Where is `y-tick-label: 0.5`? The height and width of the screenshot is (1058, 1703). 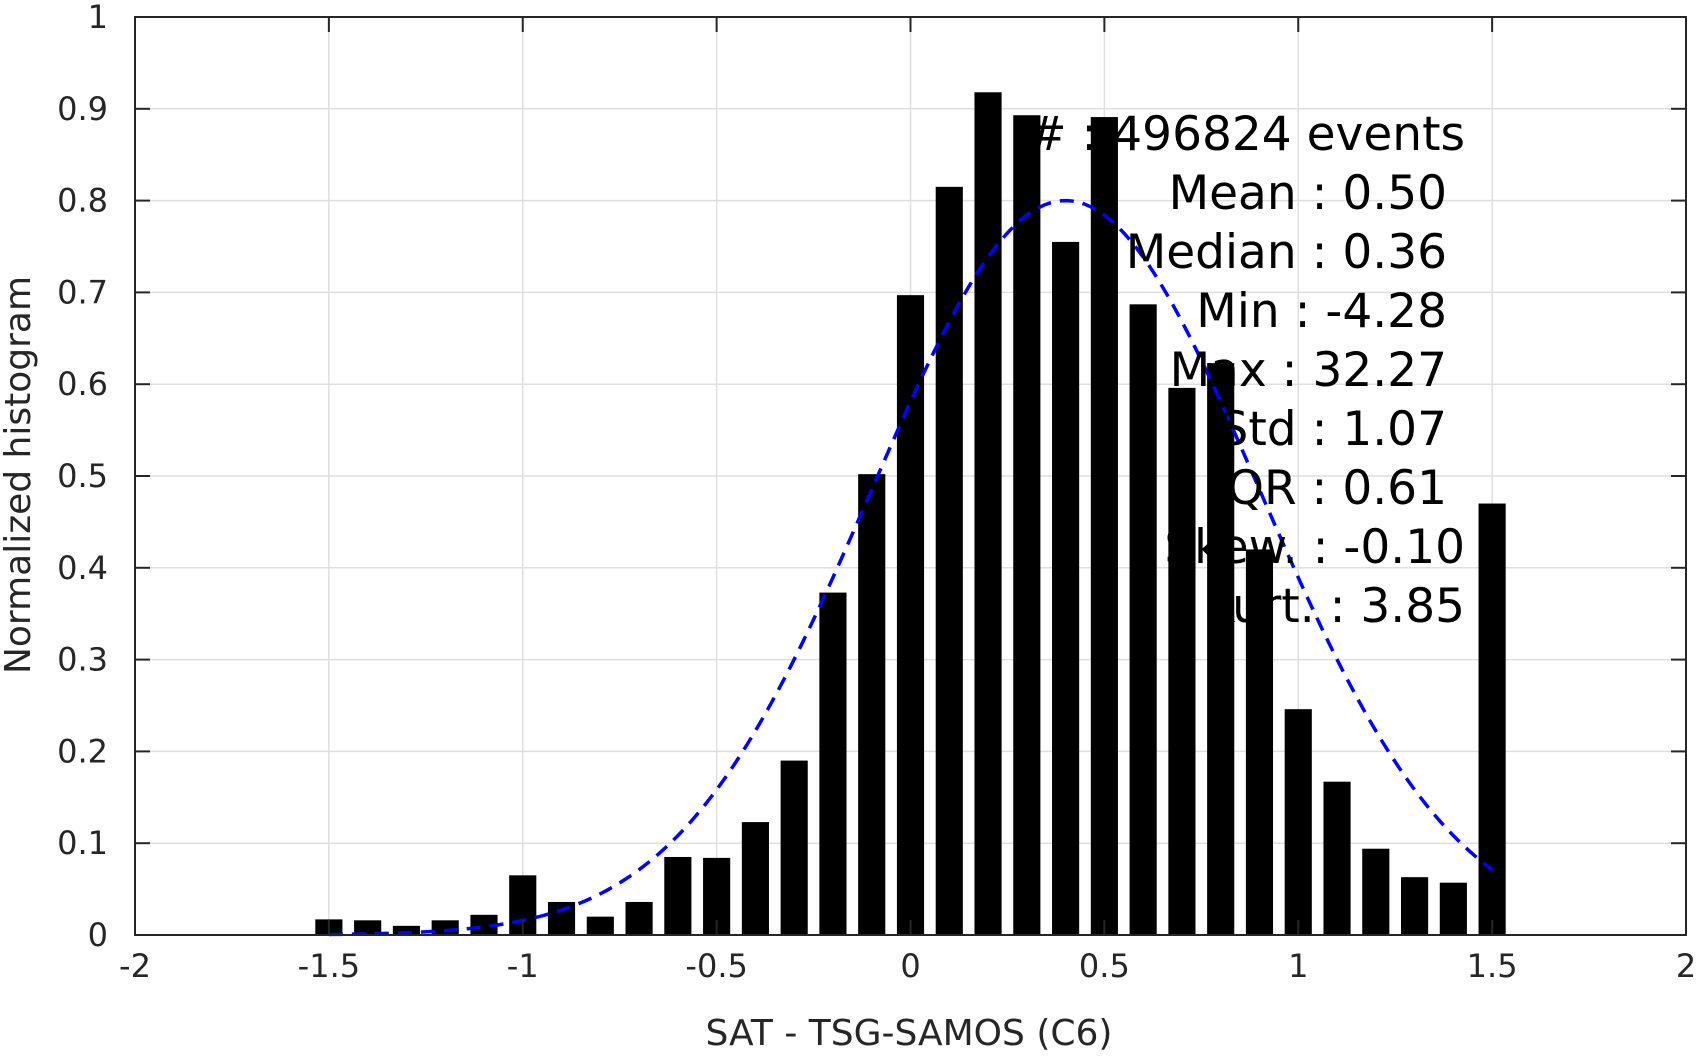
y-tick-label: 0.5 is located at coordinates (82, 476).